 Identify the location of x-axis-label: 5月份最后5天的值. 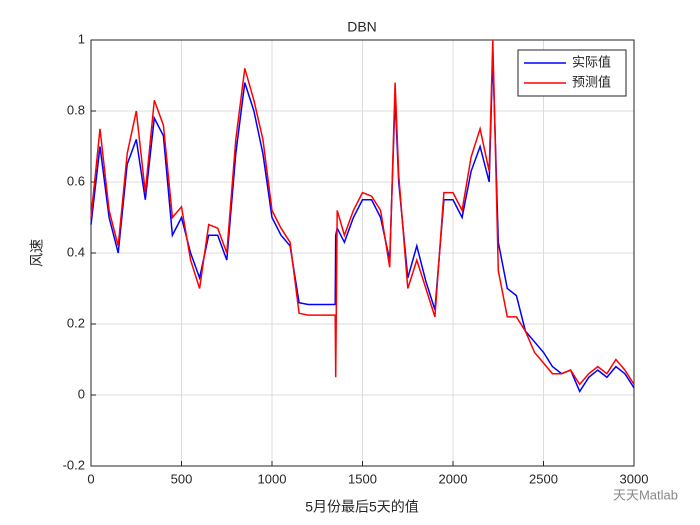
(362, 507).